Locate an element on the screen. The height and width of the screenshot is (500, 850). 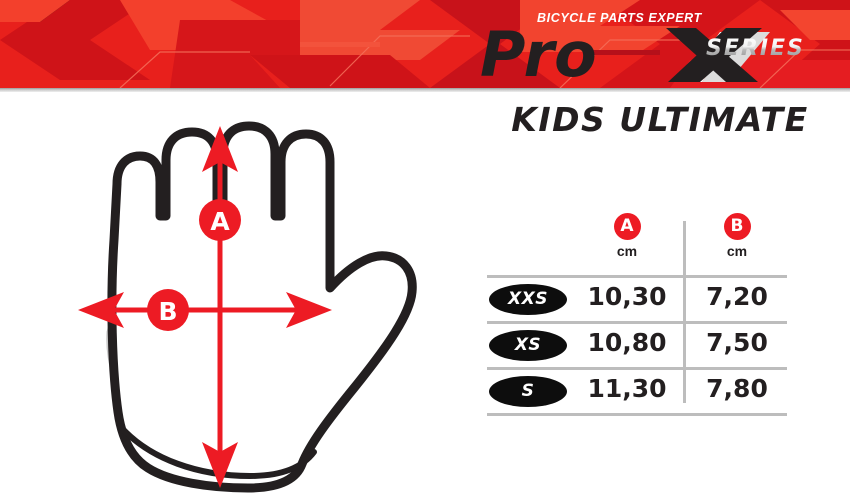
measure-a-badge-label: A is located at coordinates (220, 221).